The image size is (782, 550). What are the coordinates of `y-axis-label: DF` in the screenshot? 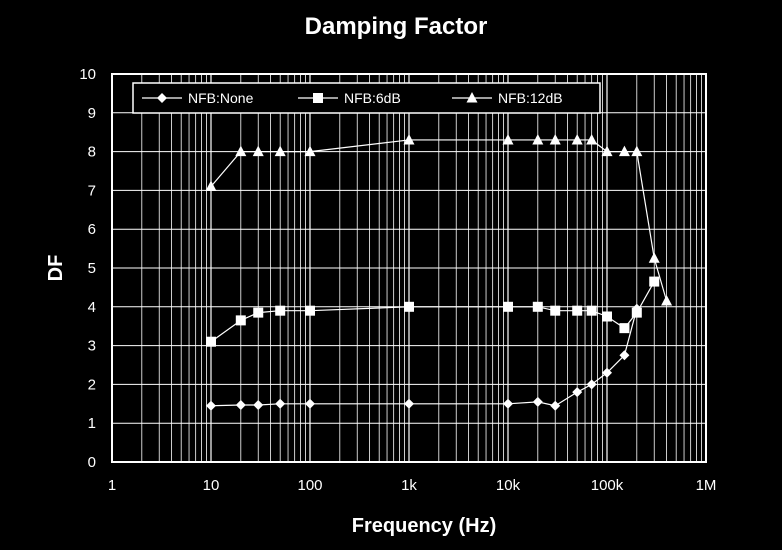 It's located at (56, 268).